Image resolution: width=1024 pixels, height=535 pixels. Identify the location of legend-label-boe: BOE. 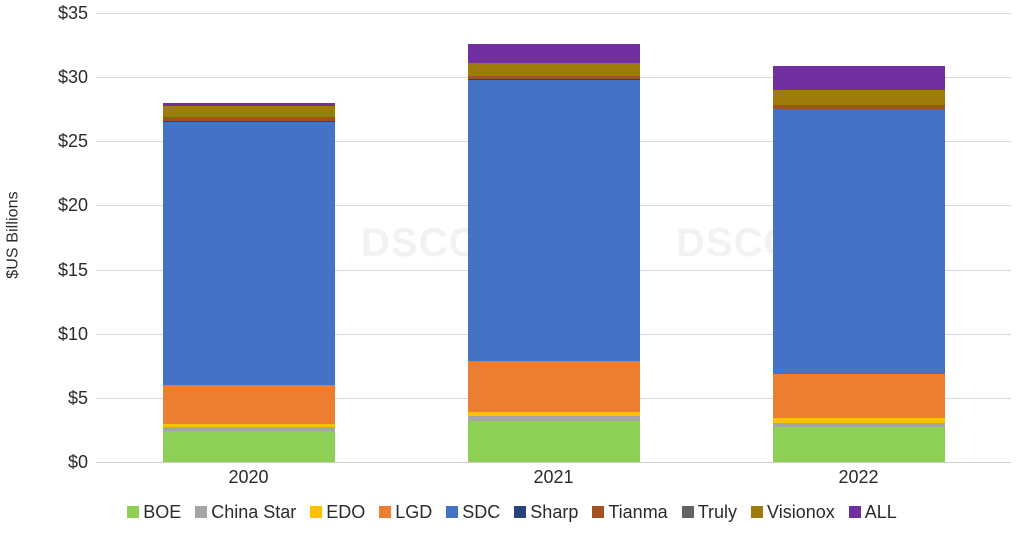
(162, 512).